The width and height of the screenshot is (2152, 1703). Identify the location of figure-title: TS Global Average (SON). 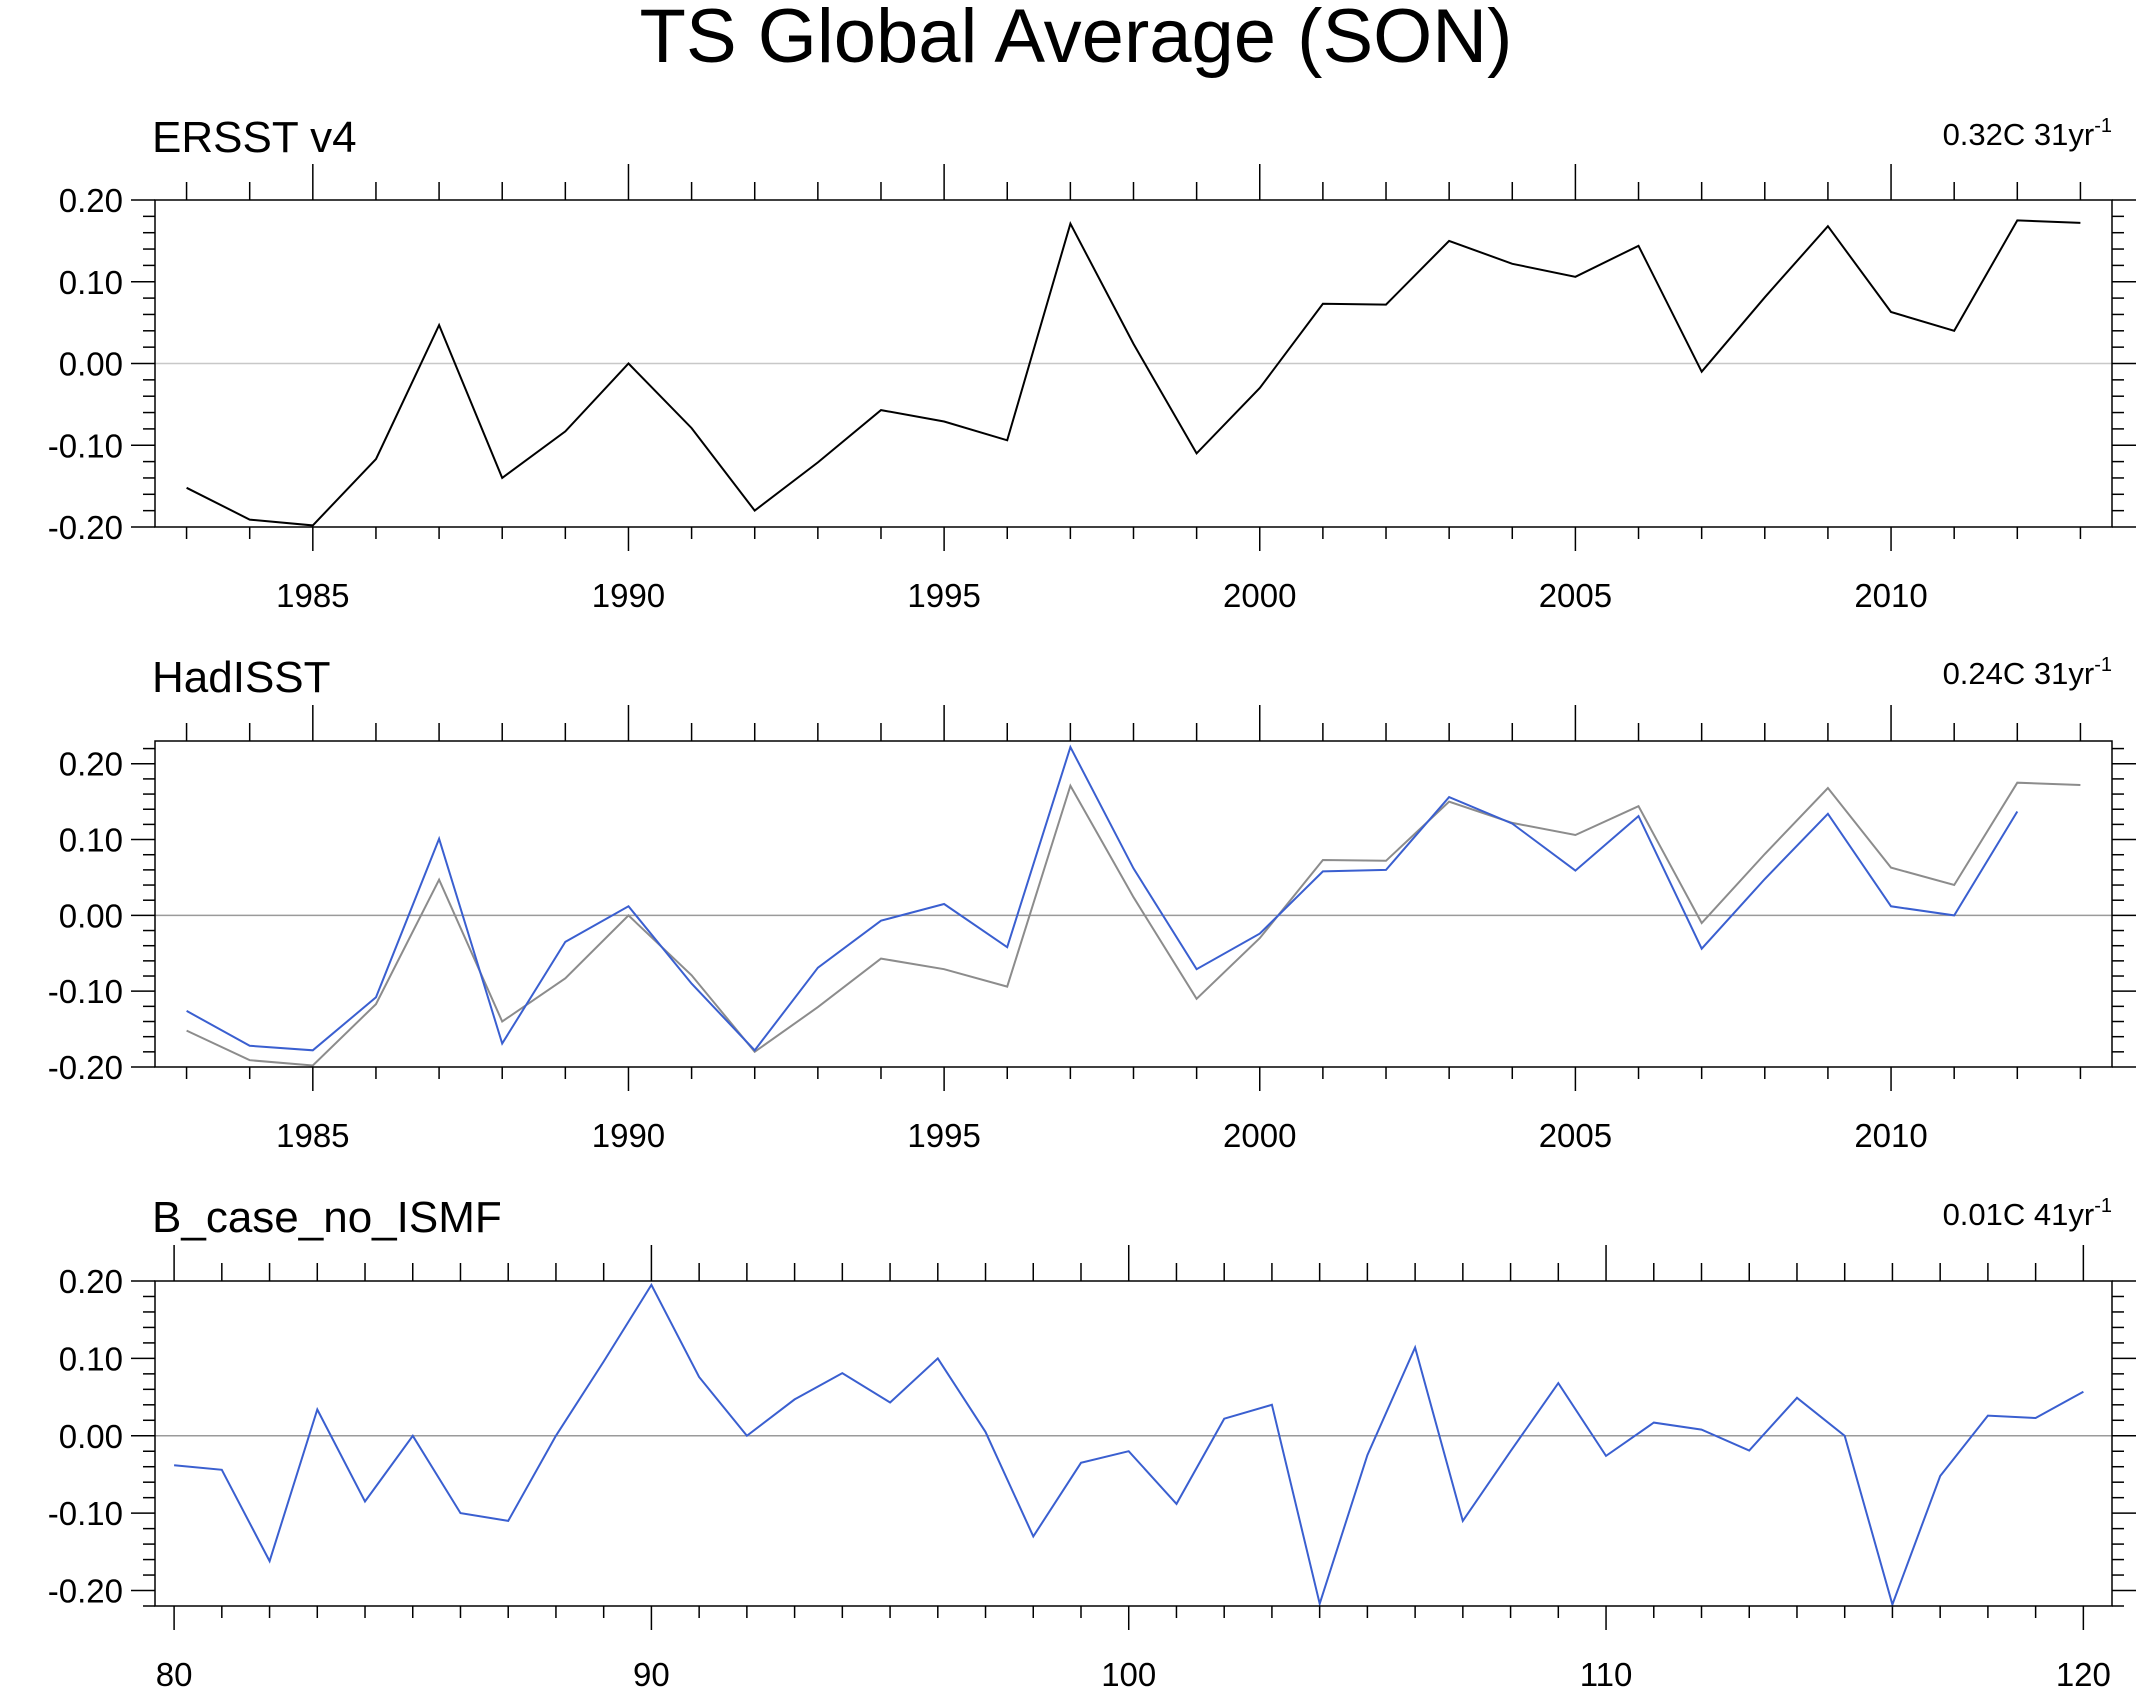
(1076, 39).